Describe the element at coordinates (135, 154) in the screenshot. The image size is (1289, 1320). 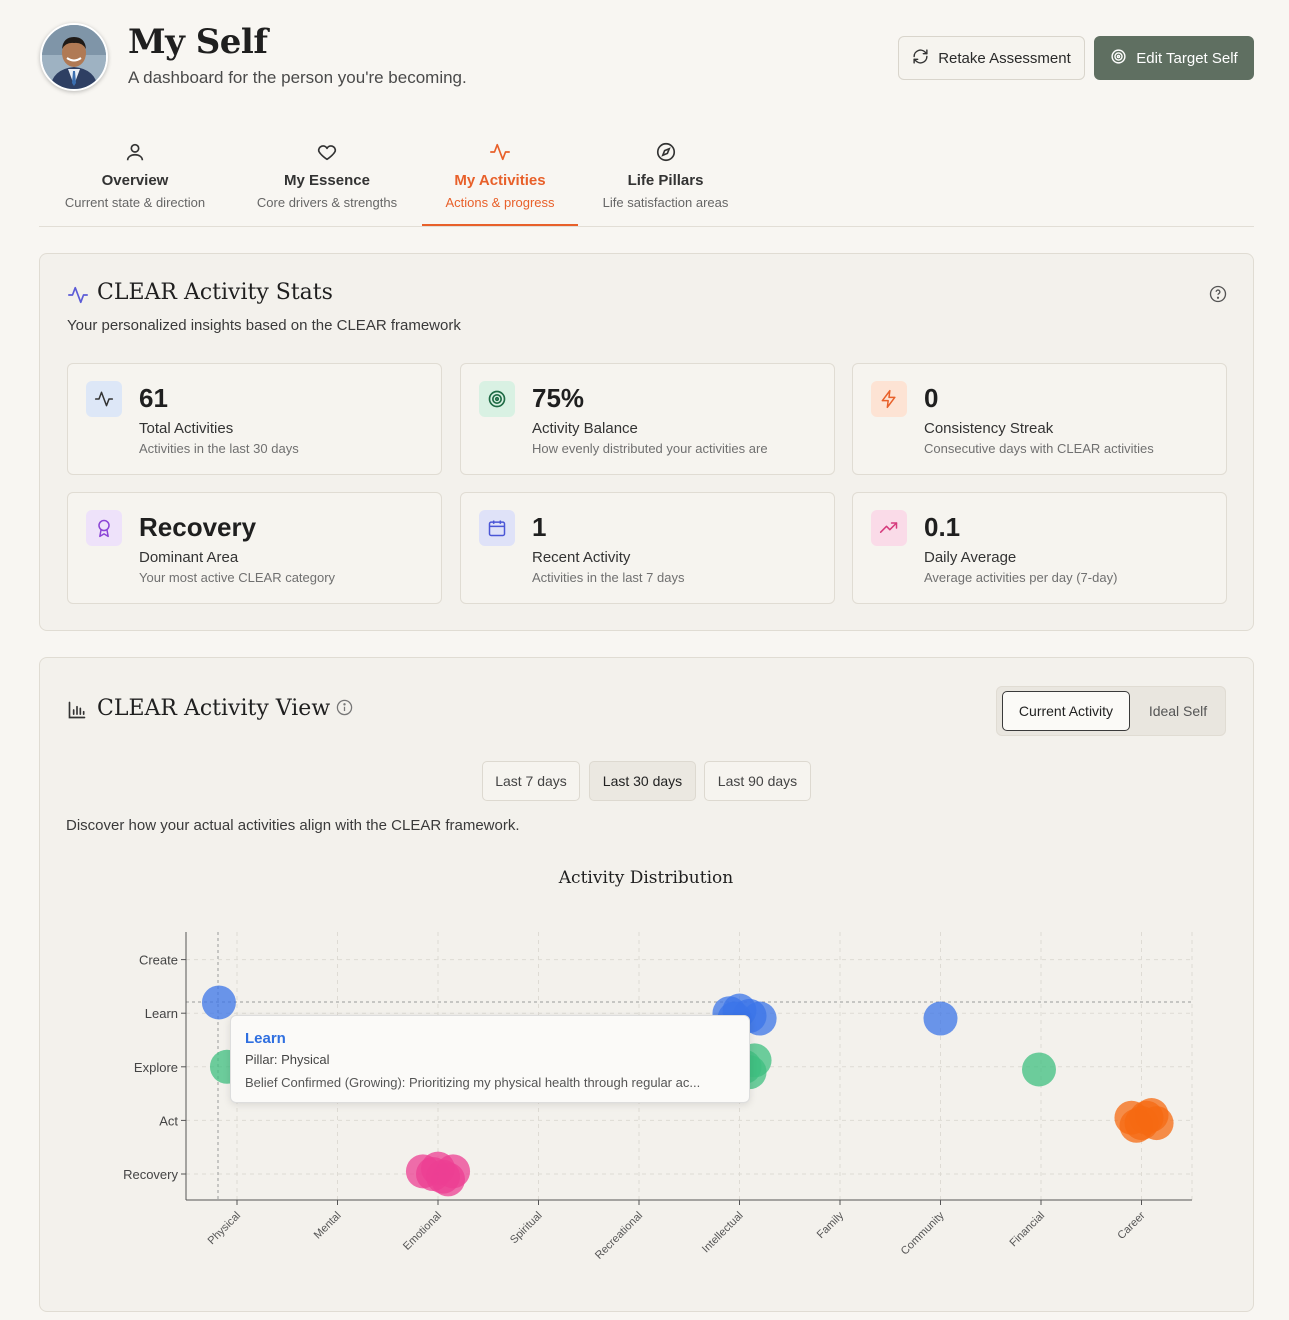
I see `user-icon` at that location.